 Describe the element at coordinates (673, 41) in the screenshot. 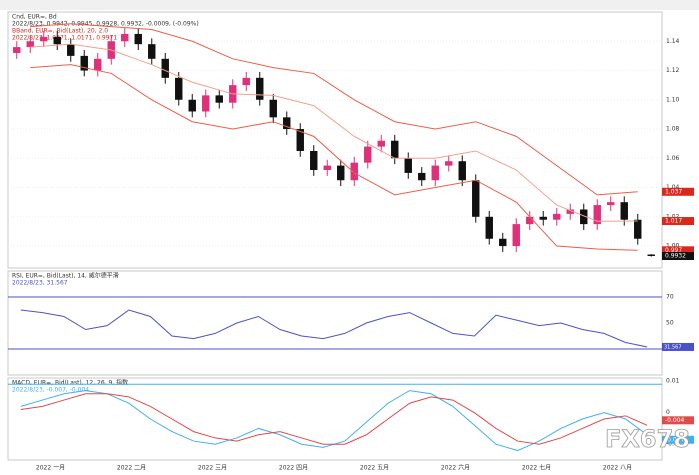

I see `y-tick-label: 1.14` at that location.